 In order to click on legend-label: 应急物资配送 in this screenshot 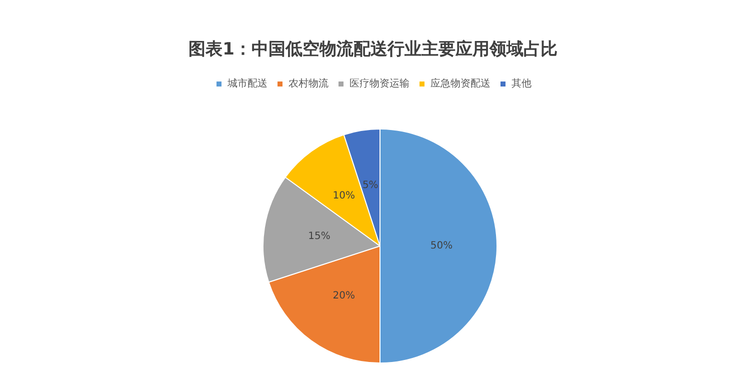, I will do `click(460, 84)`.